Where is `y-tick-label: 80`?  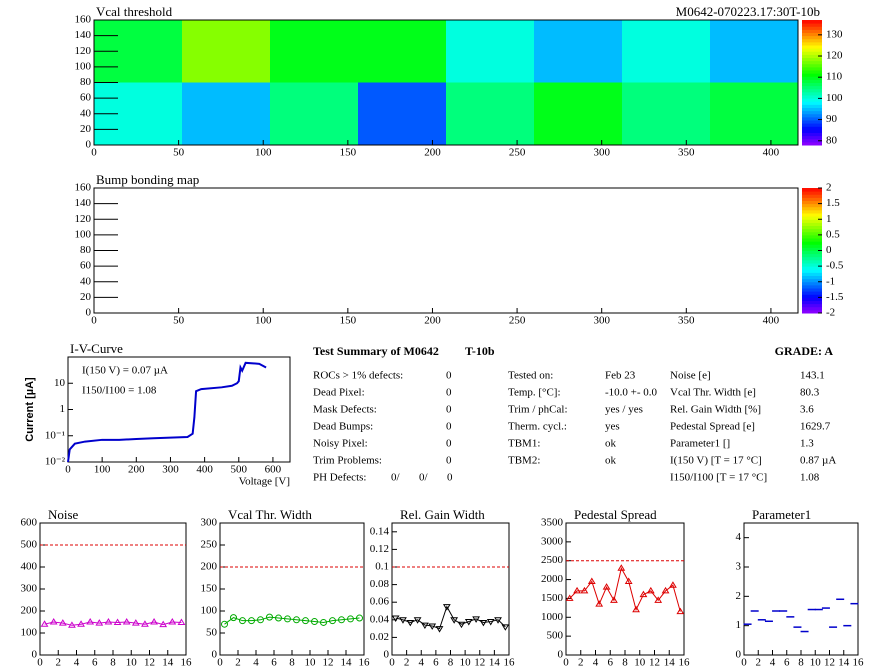 y-tick-label: 80 is located at coordinates (86, 82).